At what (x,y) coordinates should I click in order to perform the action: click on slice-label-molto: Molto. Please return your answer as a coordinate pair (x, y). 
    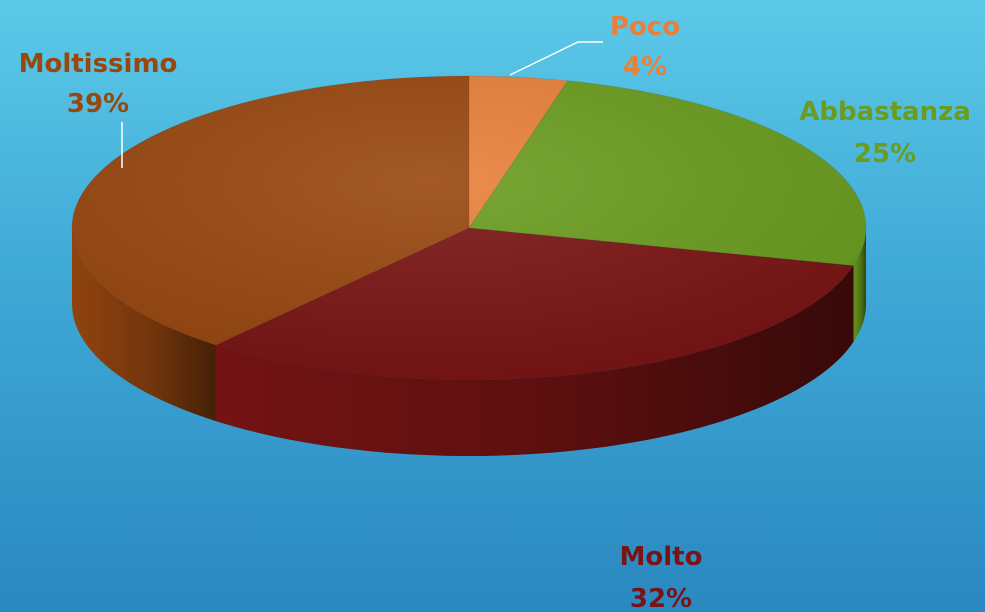
    Looking at the image, I should click on (661, 557).